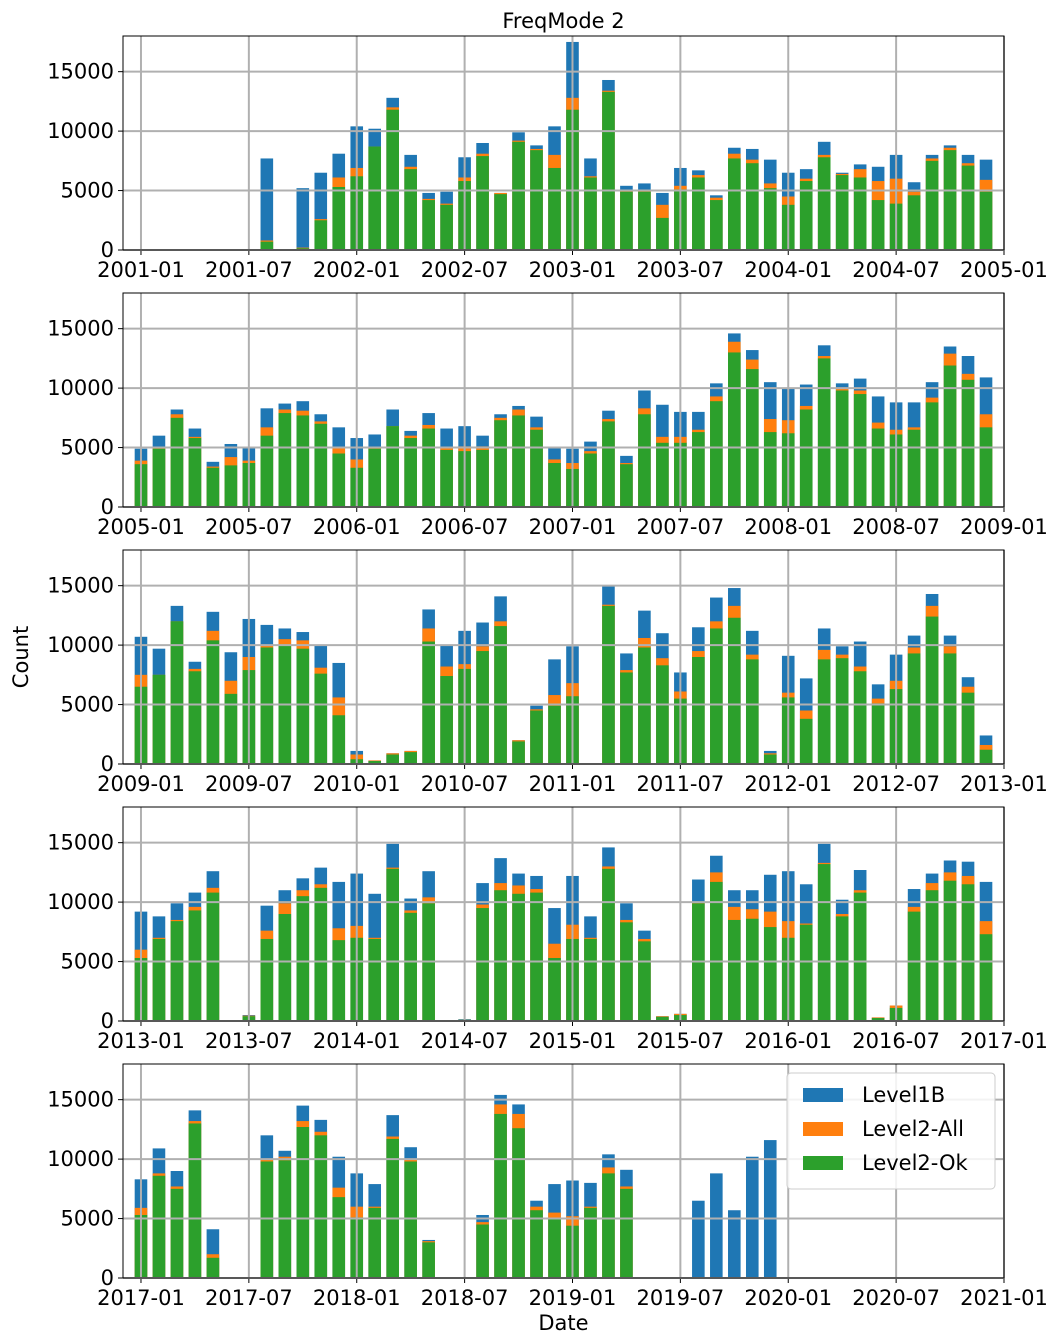 The width and height of the screenshot is (1057, 1336). What do you see at coordinates (465, 1298) in the screenshot?
I see `x-tick-label: 2018-07` at bounding box center [465, 1298].